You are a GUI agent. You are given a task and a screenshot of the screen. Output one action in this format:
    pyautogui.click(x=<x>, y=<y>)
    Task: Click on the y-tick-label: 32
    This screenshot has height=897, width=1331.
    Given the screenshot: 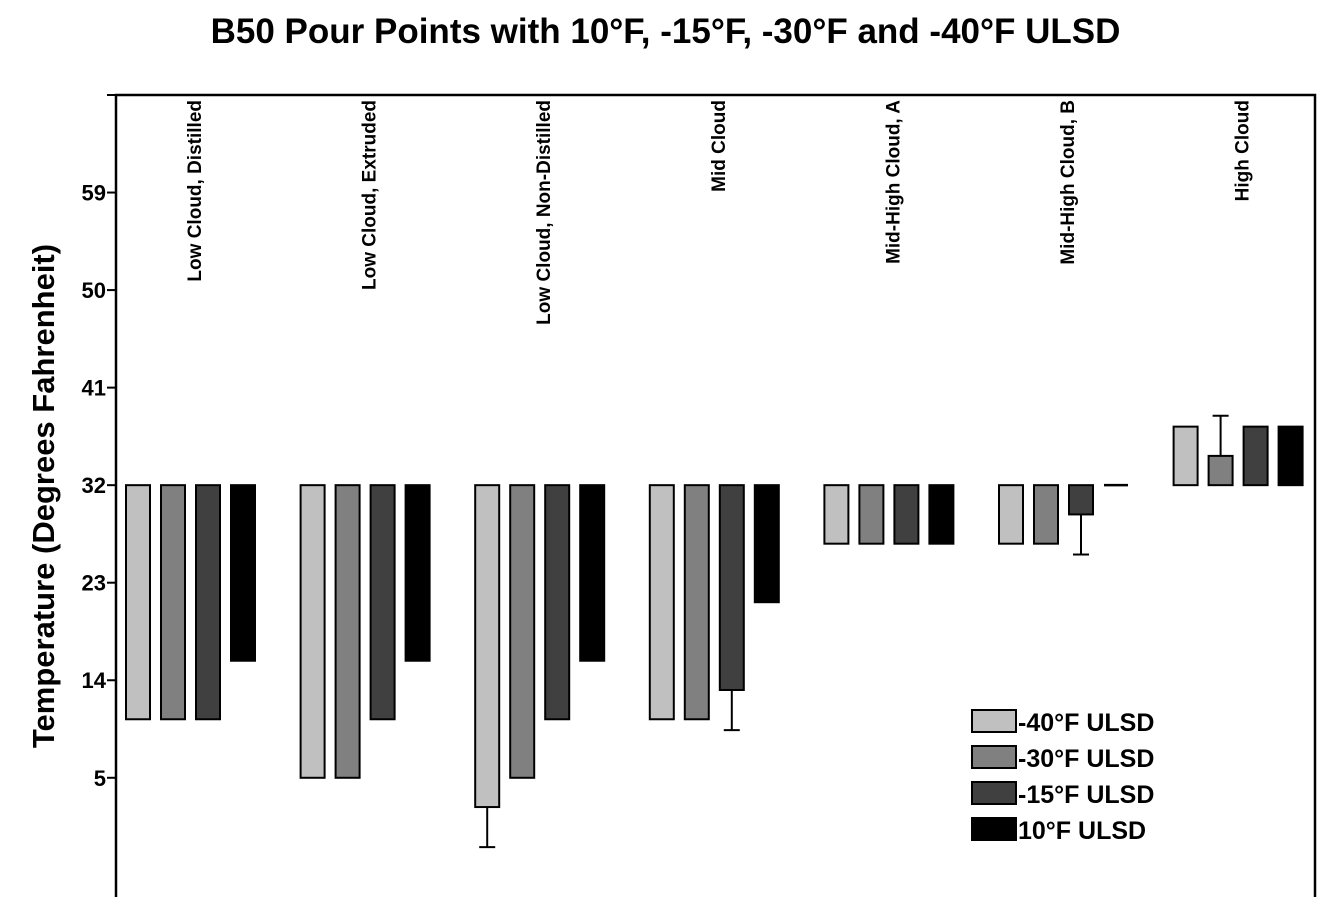 What is the action you would take?
    pyautogui.click(x=94, y=485)
    